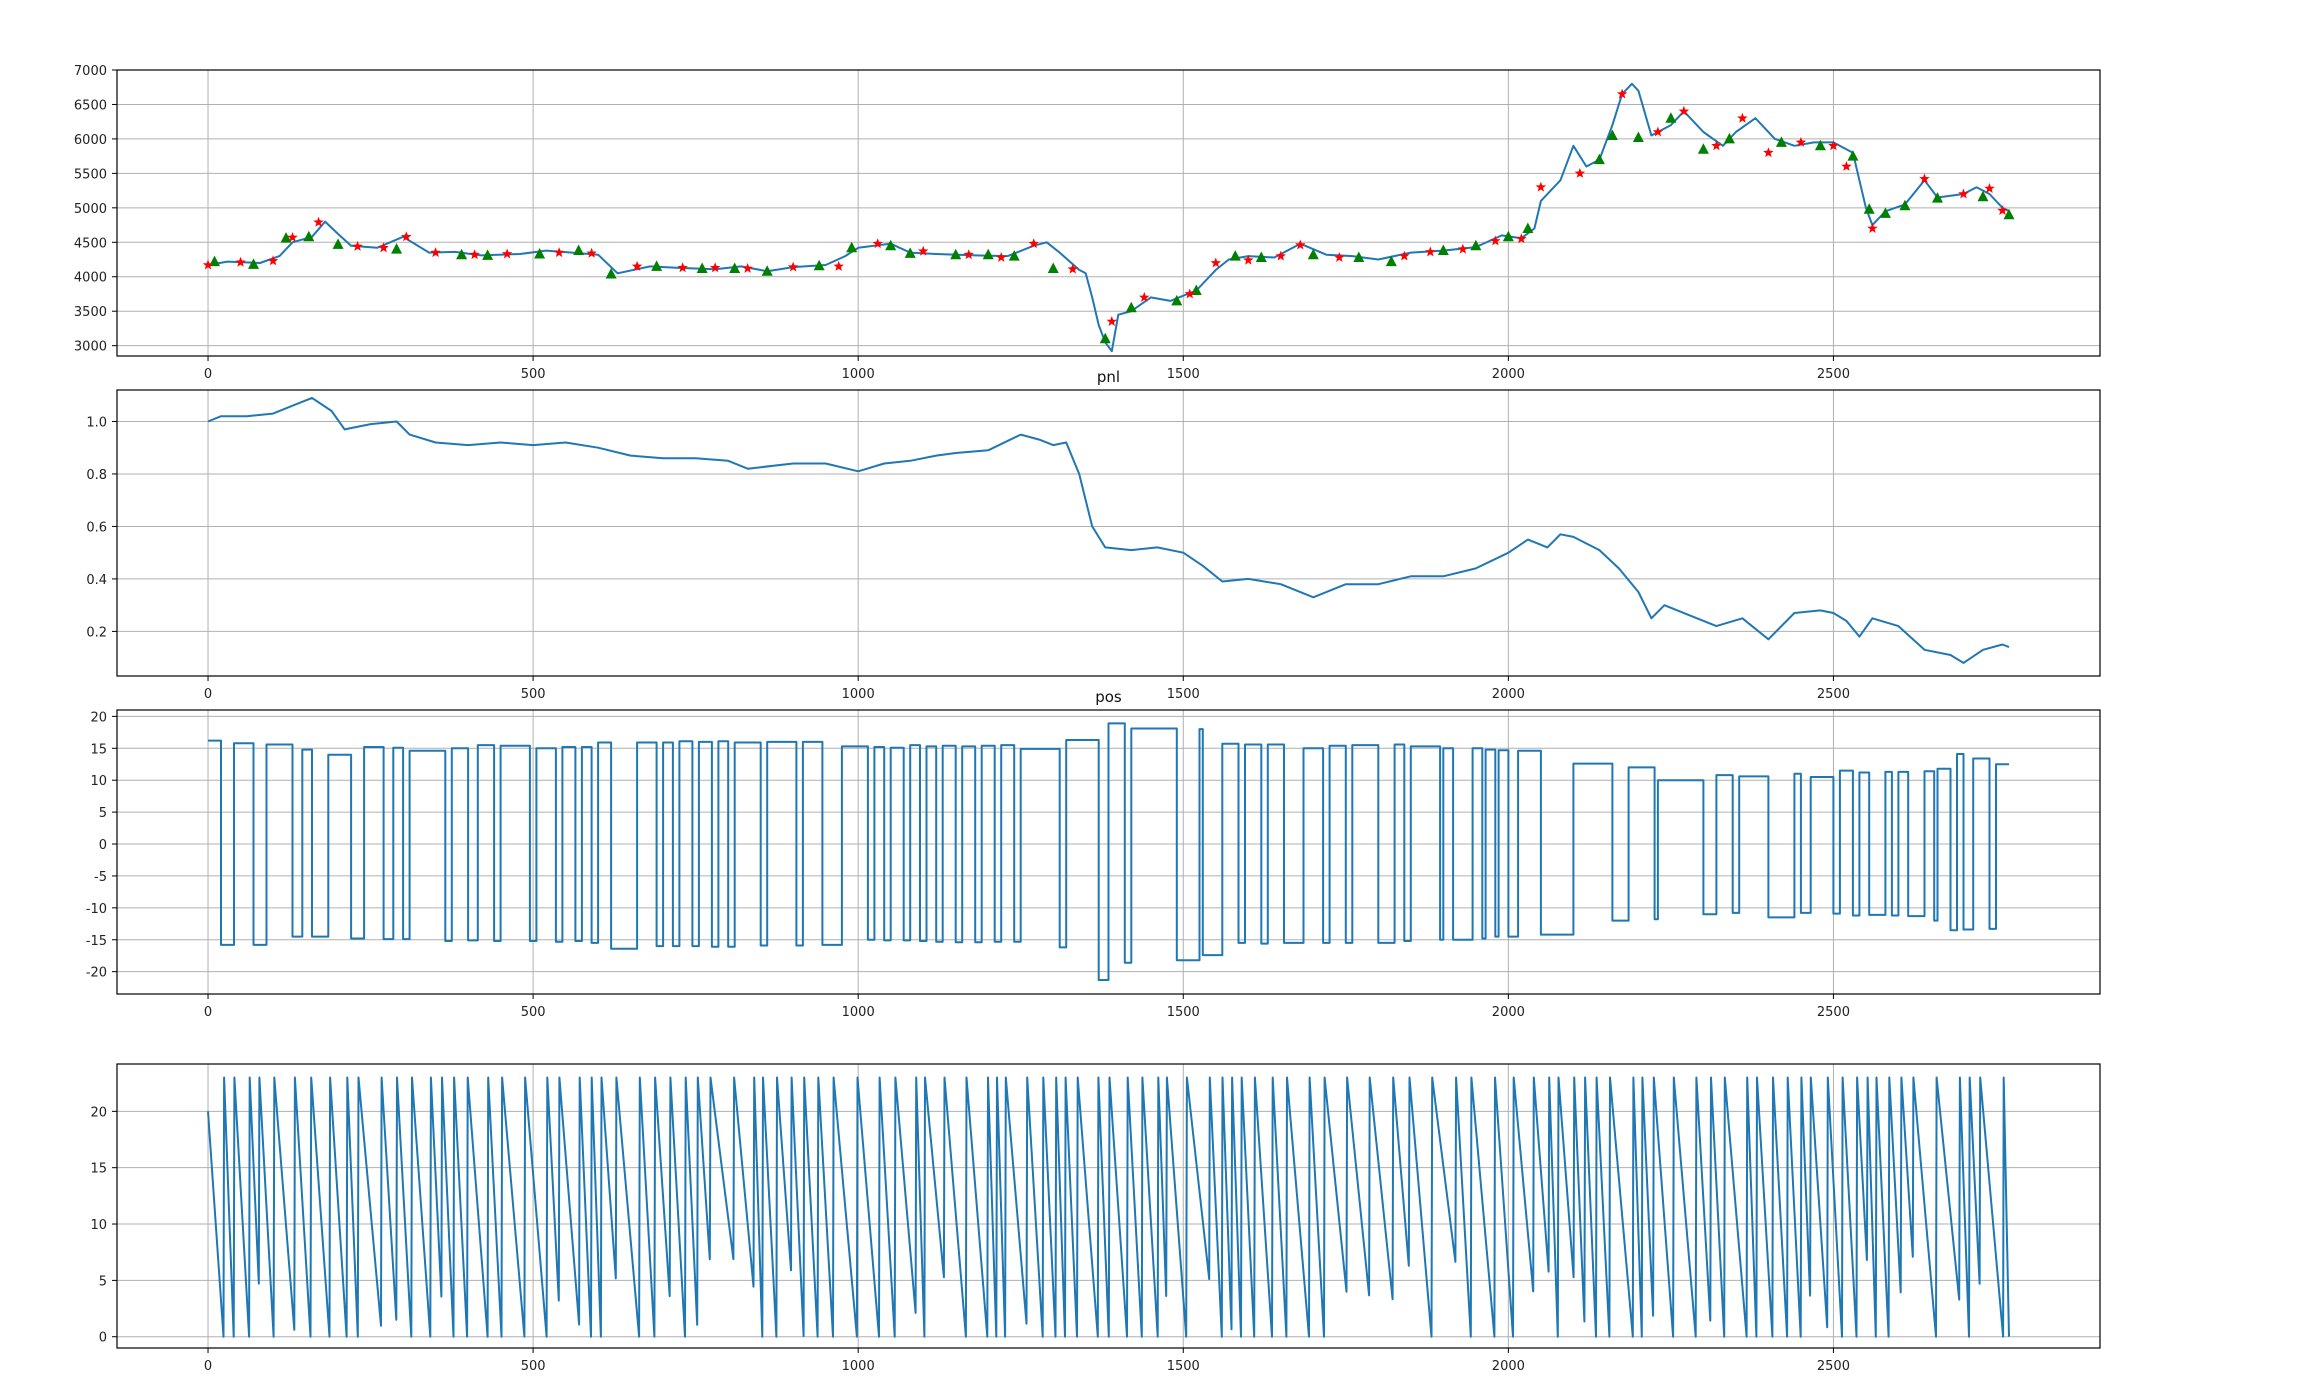 This screenshot has height=1400, width=2300. What do you see at coordinates (1508, 1366) in the screenshot?
I see `counter-xtick-label: 2000` at bounding box center [1508, 1366].